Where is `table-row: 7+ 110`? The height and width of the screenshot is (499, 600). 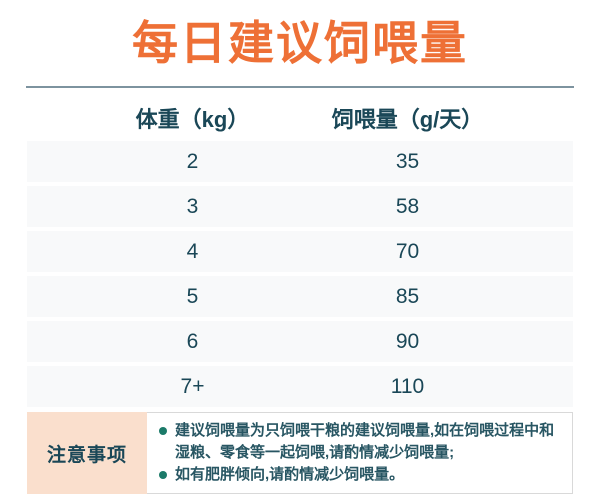
table-row: 7+ 110 is located at coordinates (300, 386).